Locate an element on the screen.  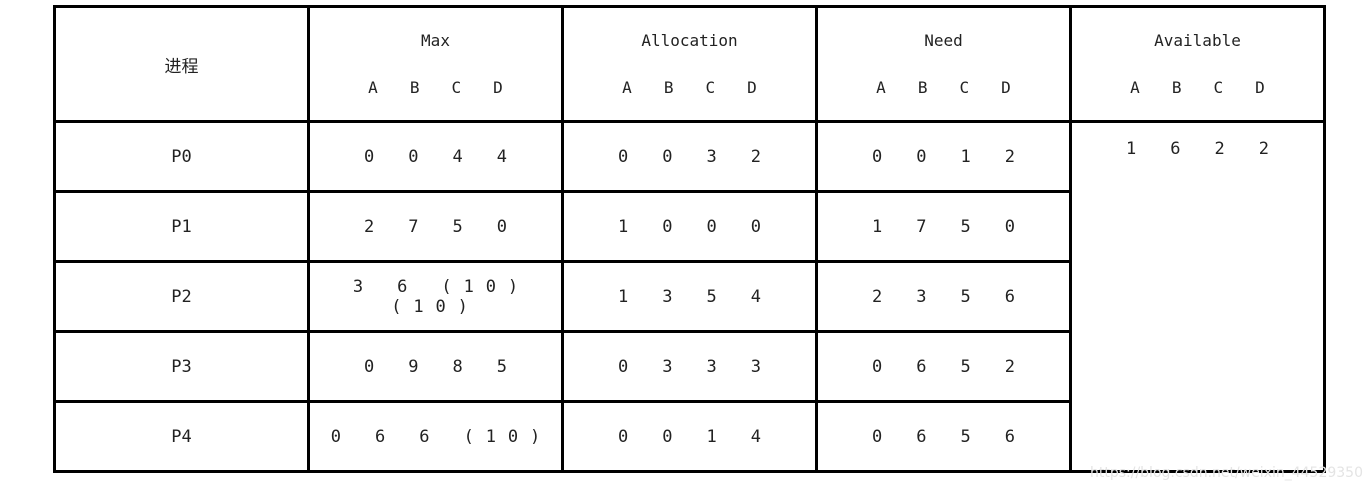
max-values: 2 7 5 0 is located at coordinates (441, 226).